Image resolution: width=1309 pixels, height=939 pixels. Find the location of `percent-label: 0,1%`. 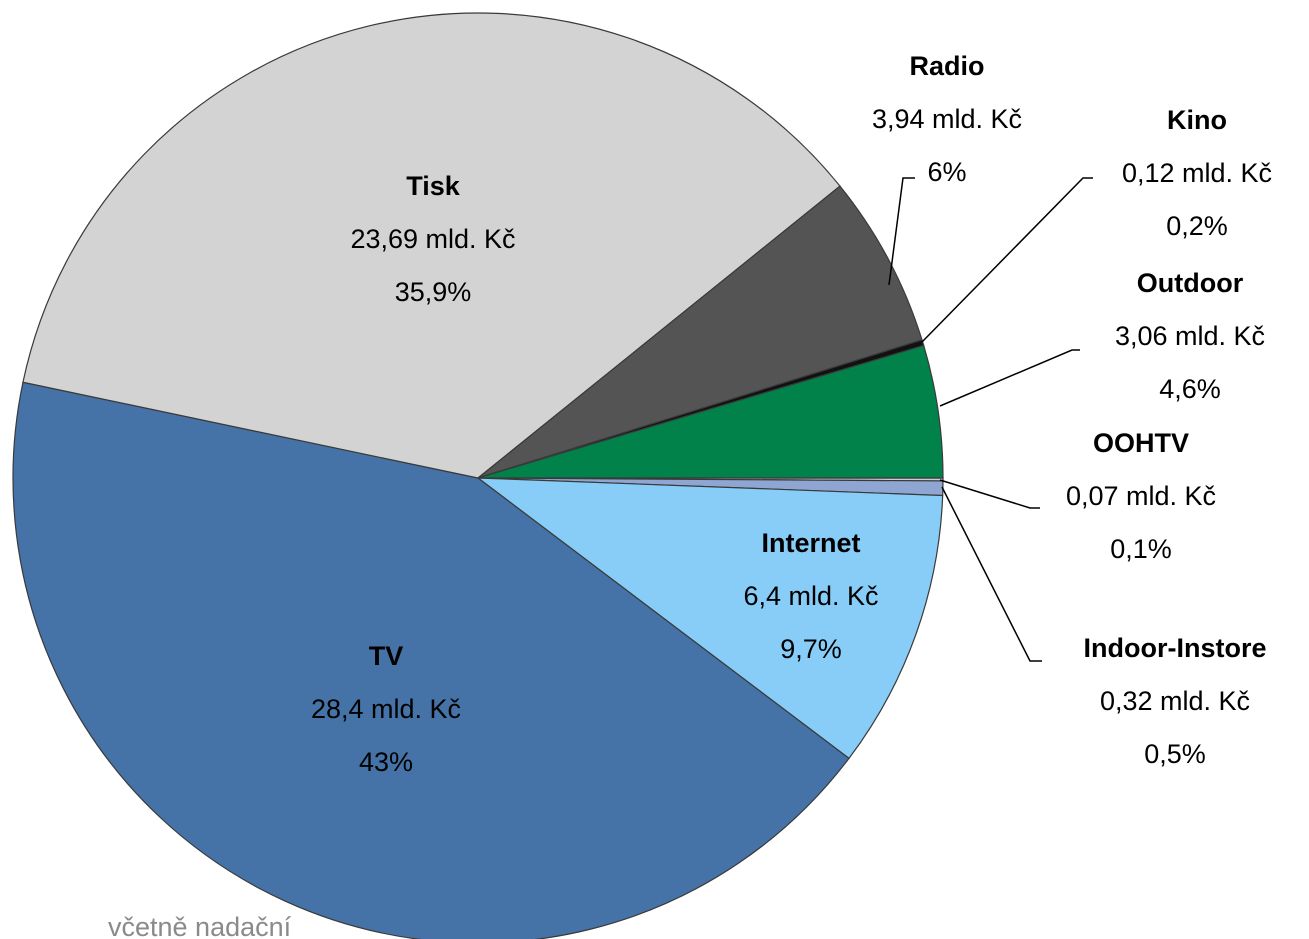

percent-label: 0,1% is located at coordinates (1141, 549).